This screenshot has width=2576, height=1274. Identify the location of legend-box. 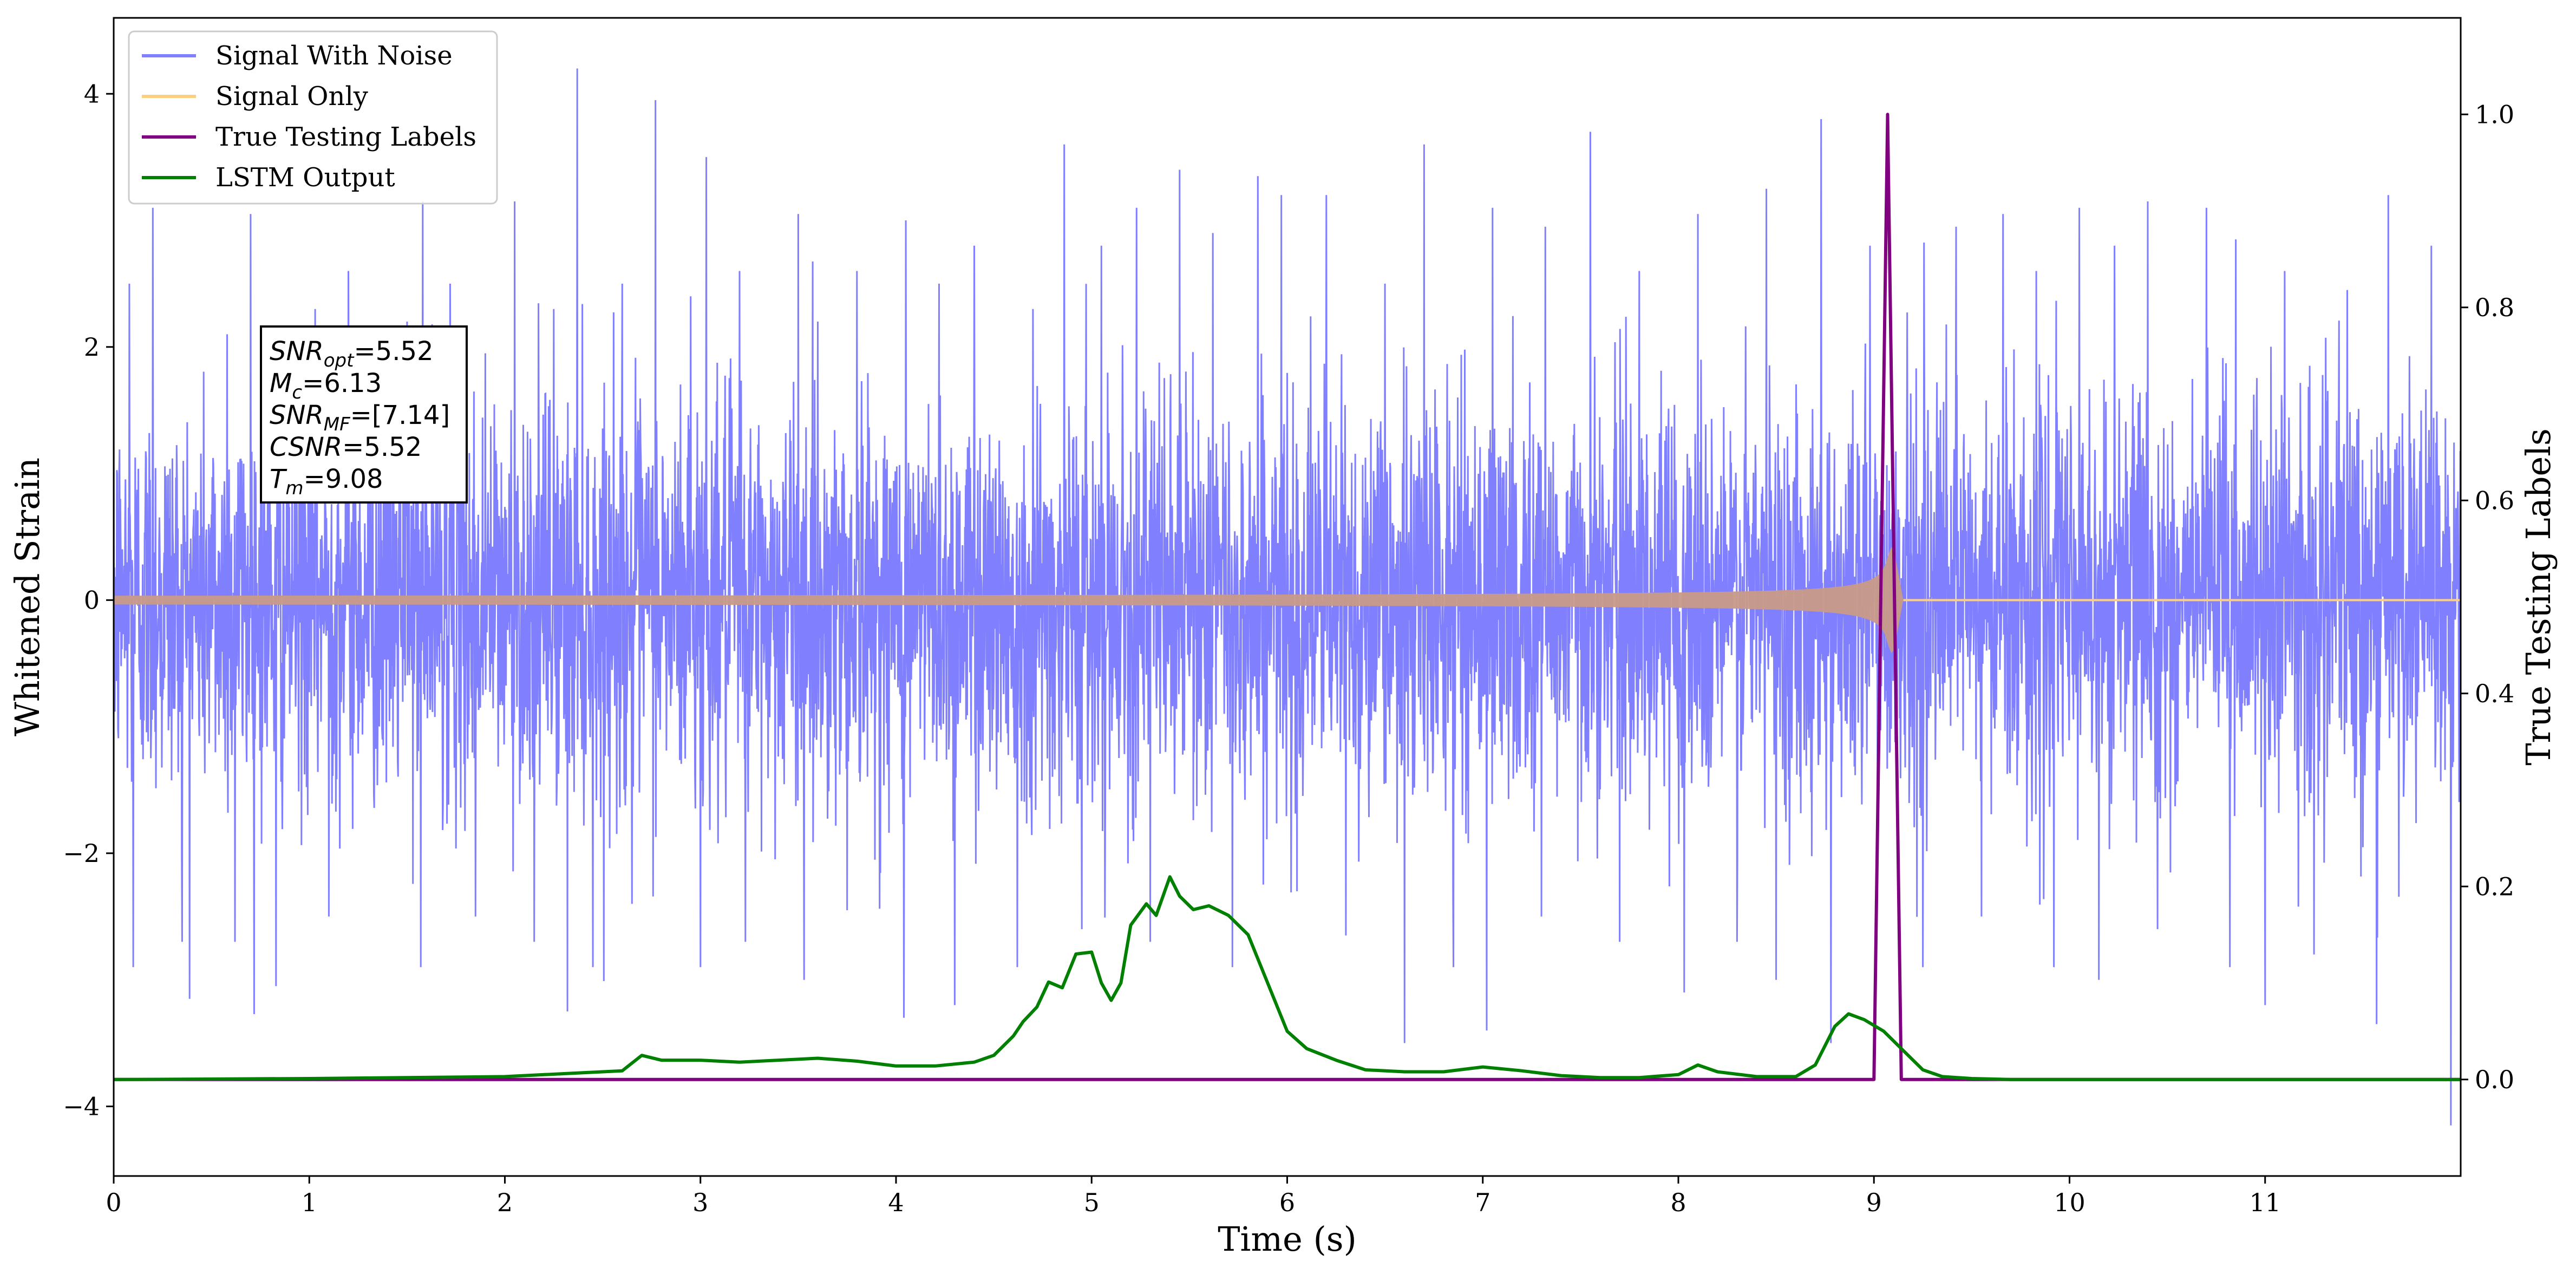
(313, 117).